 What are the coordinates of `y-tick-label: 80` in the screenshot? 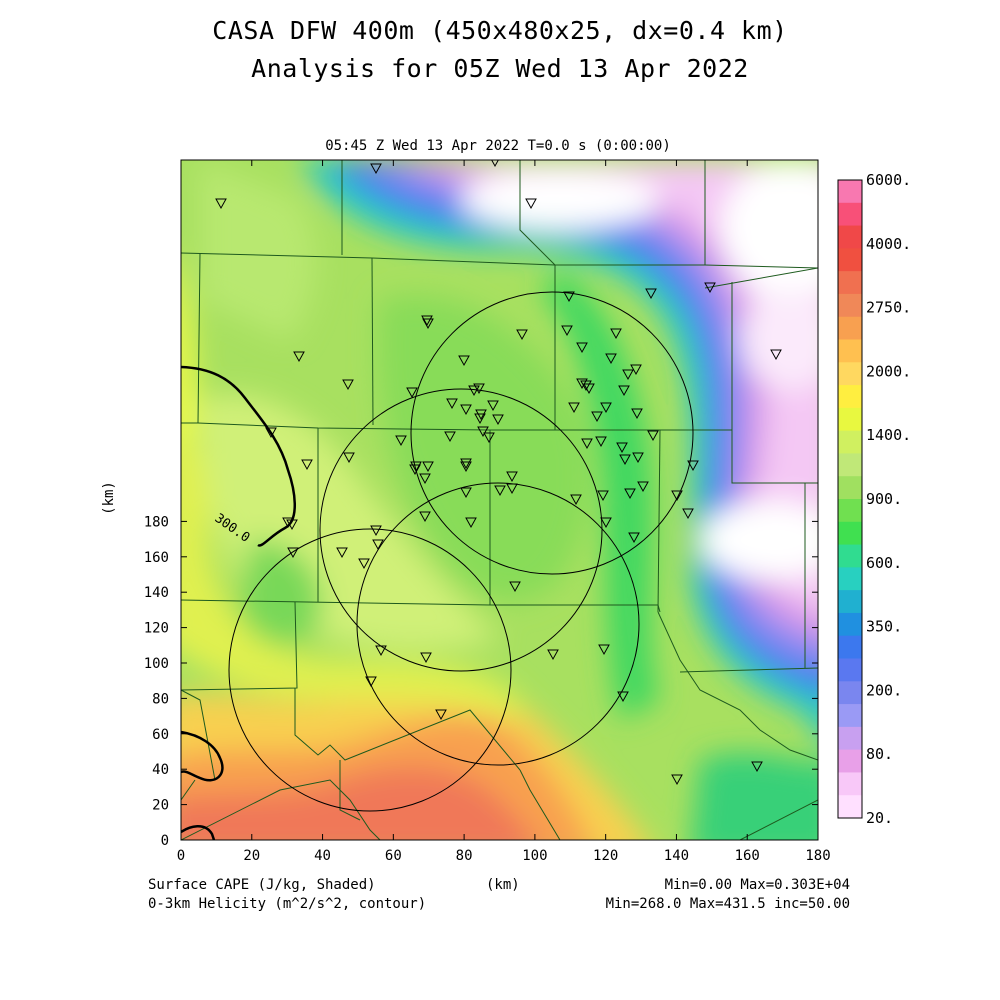 It's located at (160, 699).